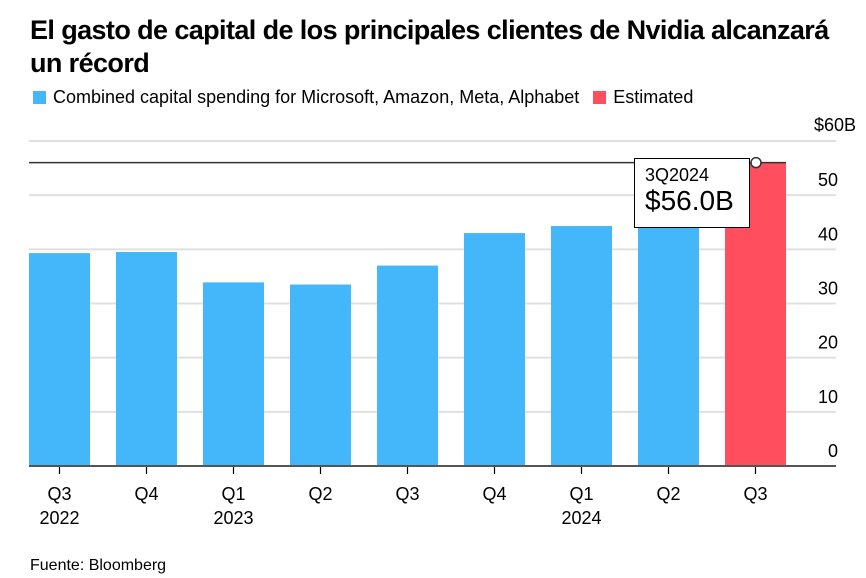 The height and width of the screenshot is (578, 866). Describe the element at coordinates (600, 97) in the screenshot. I see `legend-swatch-estimated` at that location.